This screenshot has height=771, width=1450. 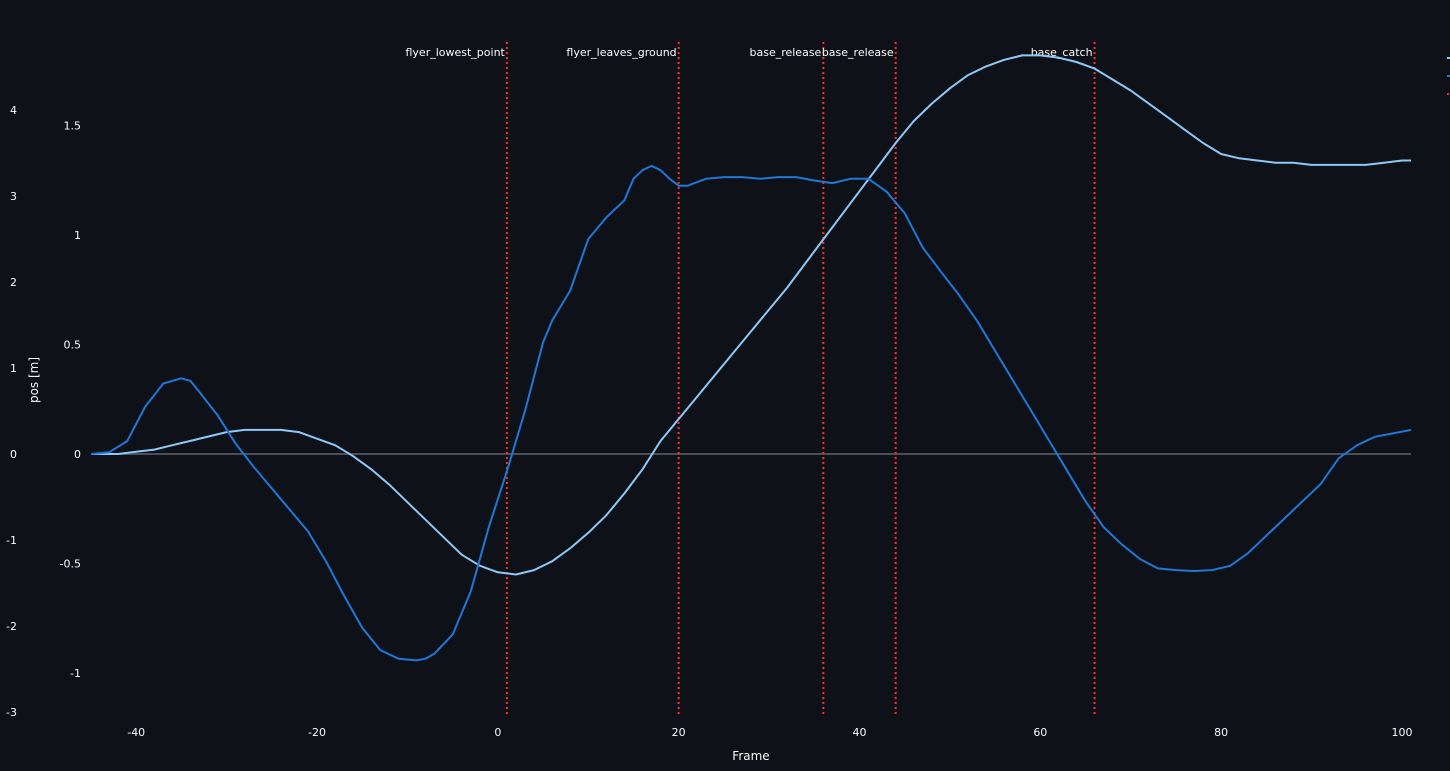 I want to click on y-tick-label-inner: 0, so click(x=77, y=454).